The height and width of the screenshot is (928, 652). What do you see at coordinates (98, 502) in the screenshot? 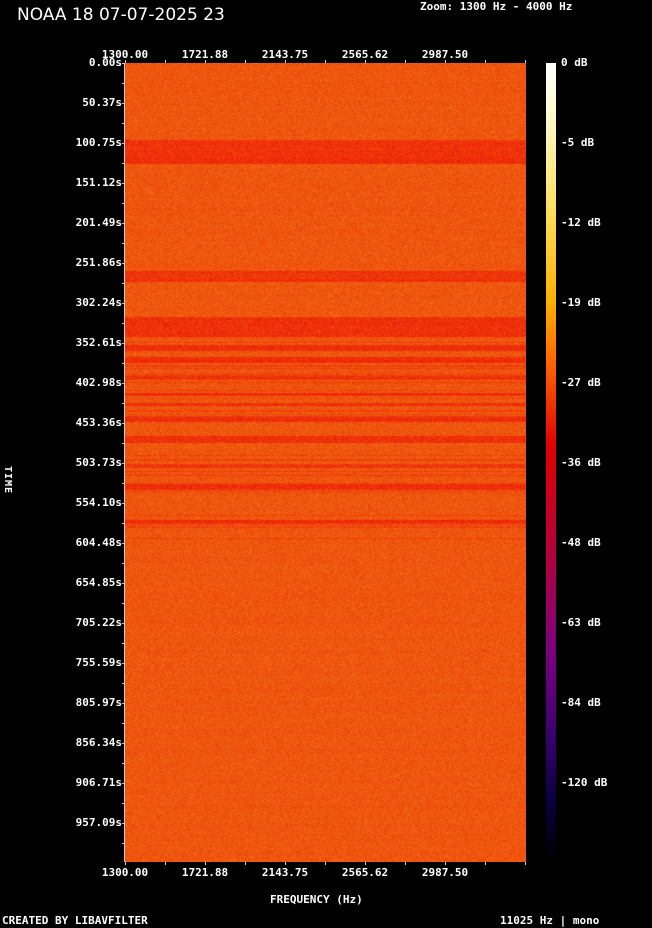
I see `y-tick-label: 554.10s` at bounding box center [98, 502].